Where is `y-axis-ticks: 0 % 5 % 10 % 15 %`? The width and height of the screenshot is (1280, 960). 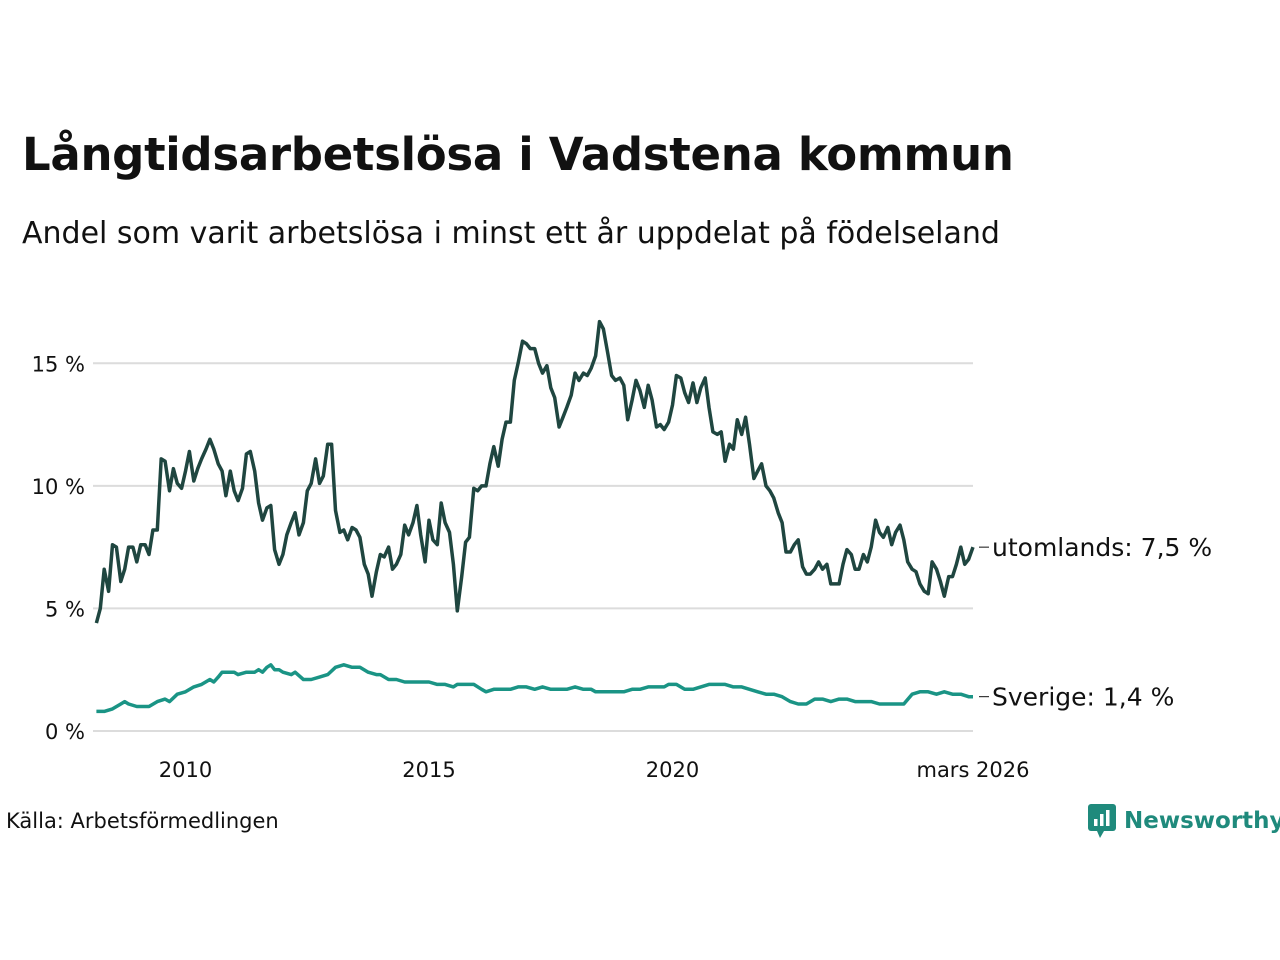 y-axis-ticks: 0 % 5 % 10 % 15 % is located at coordinates (58, 548).